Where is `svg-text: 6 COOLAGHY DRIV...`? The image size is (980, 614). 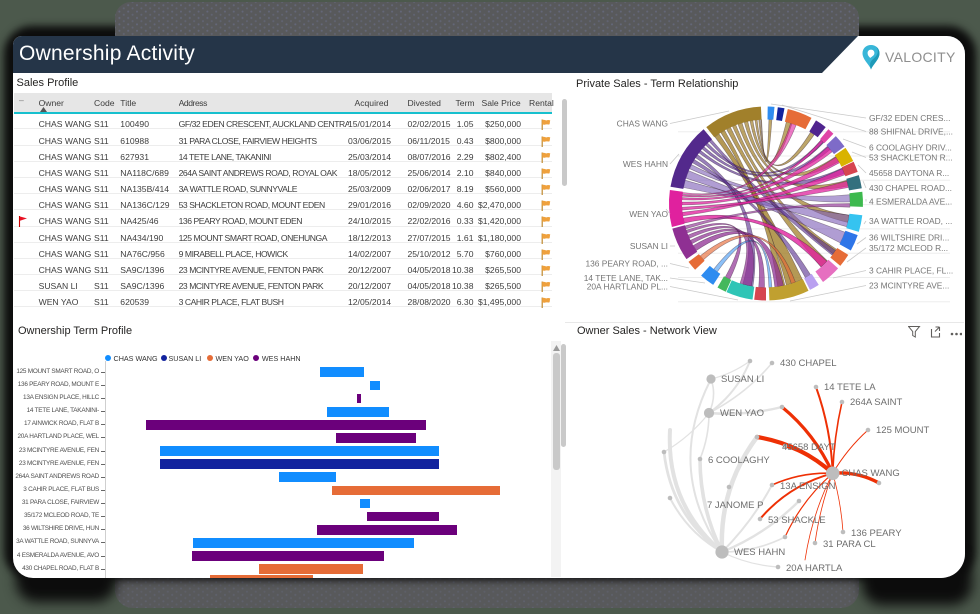 svg-text: 6 COOLAGHY DRIV... is located at coordinates (910, 148).